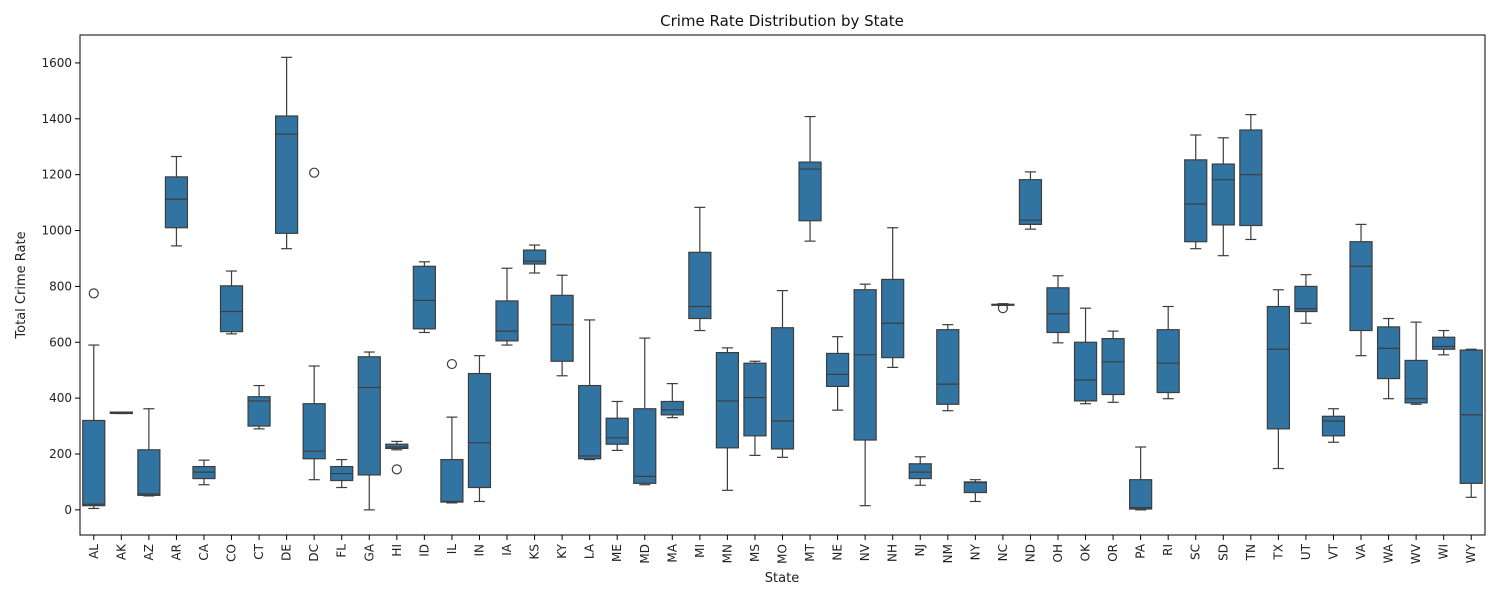  I want to click on box-mn, so click(727, 419).